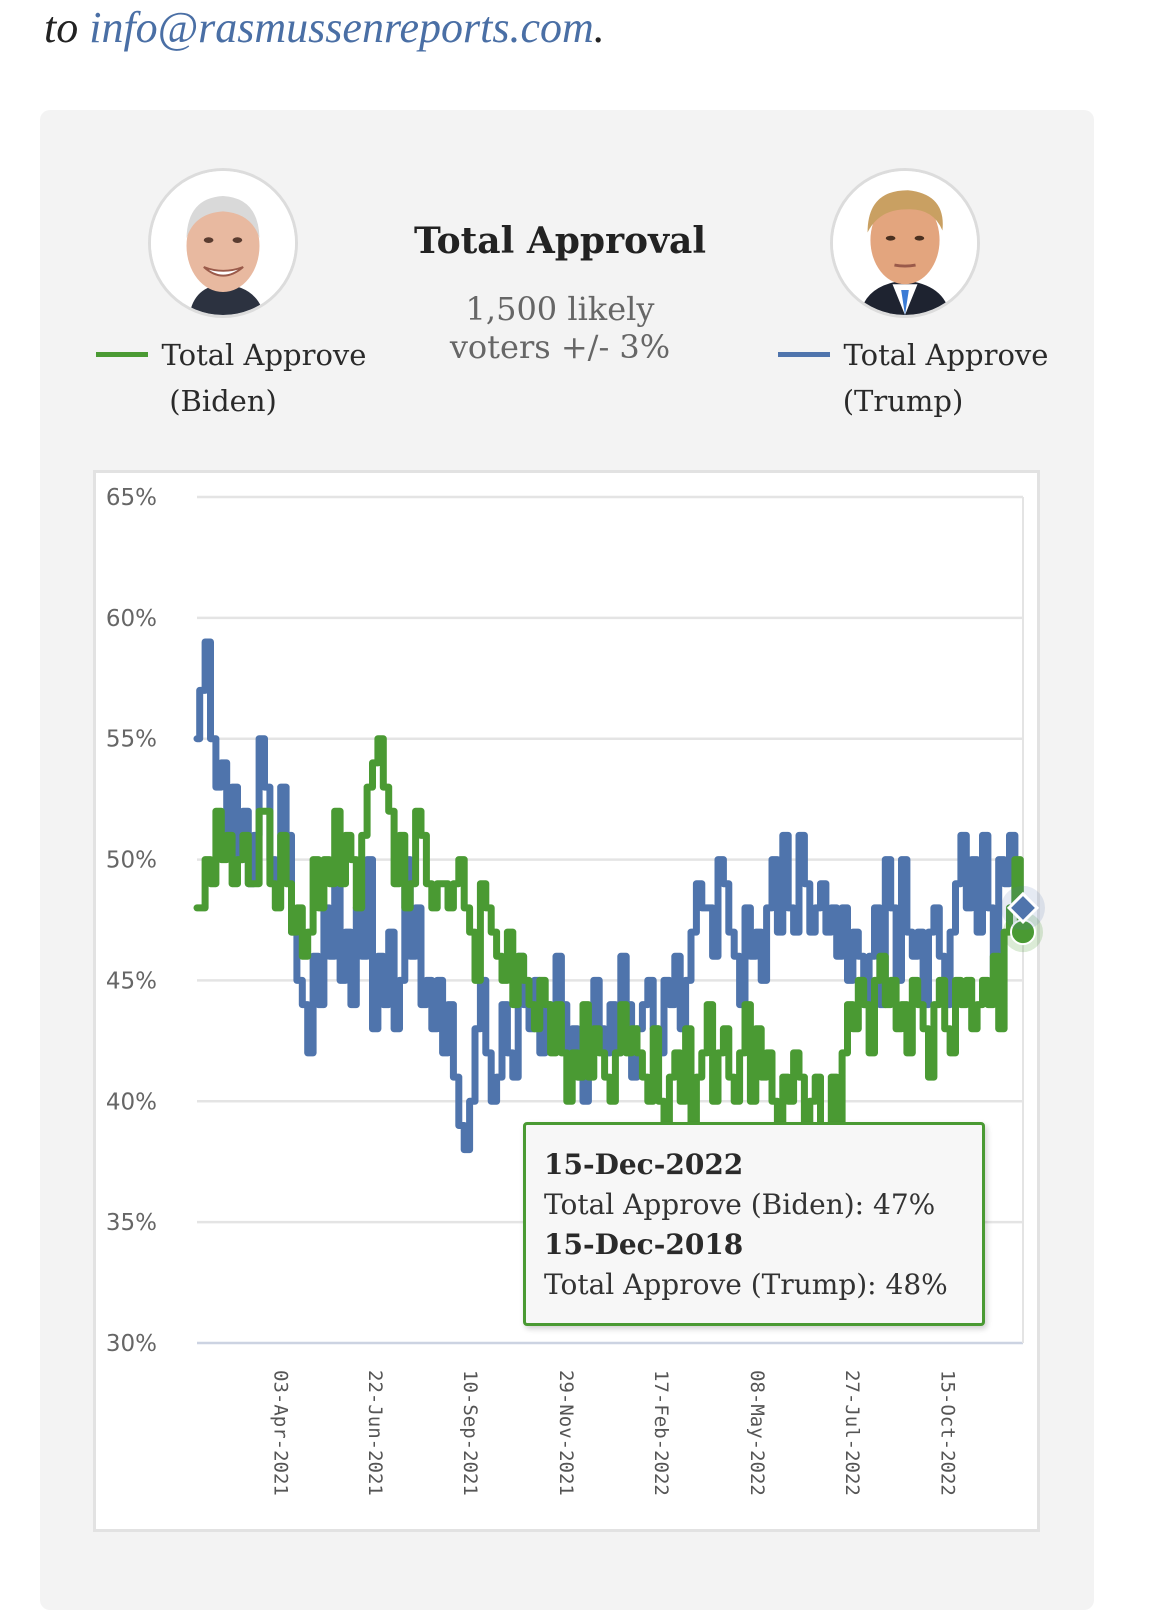 The image size is (1157, 1610). I want to click on y-tick-label: 60%, so click(131, 619).